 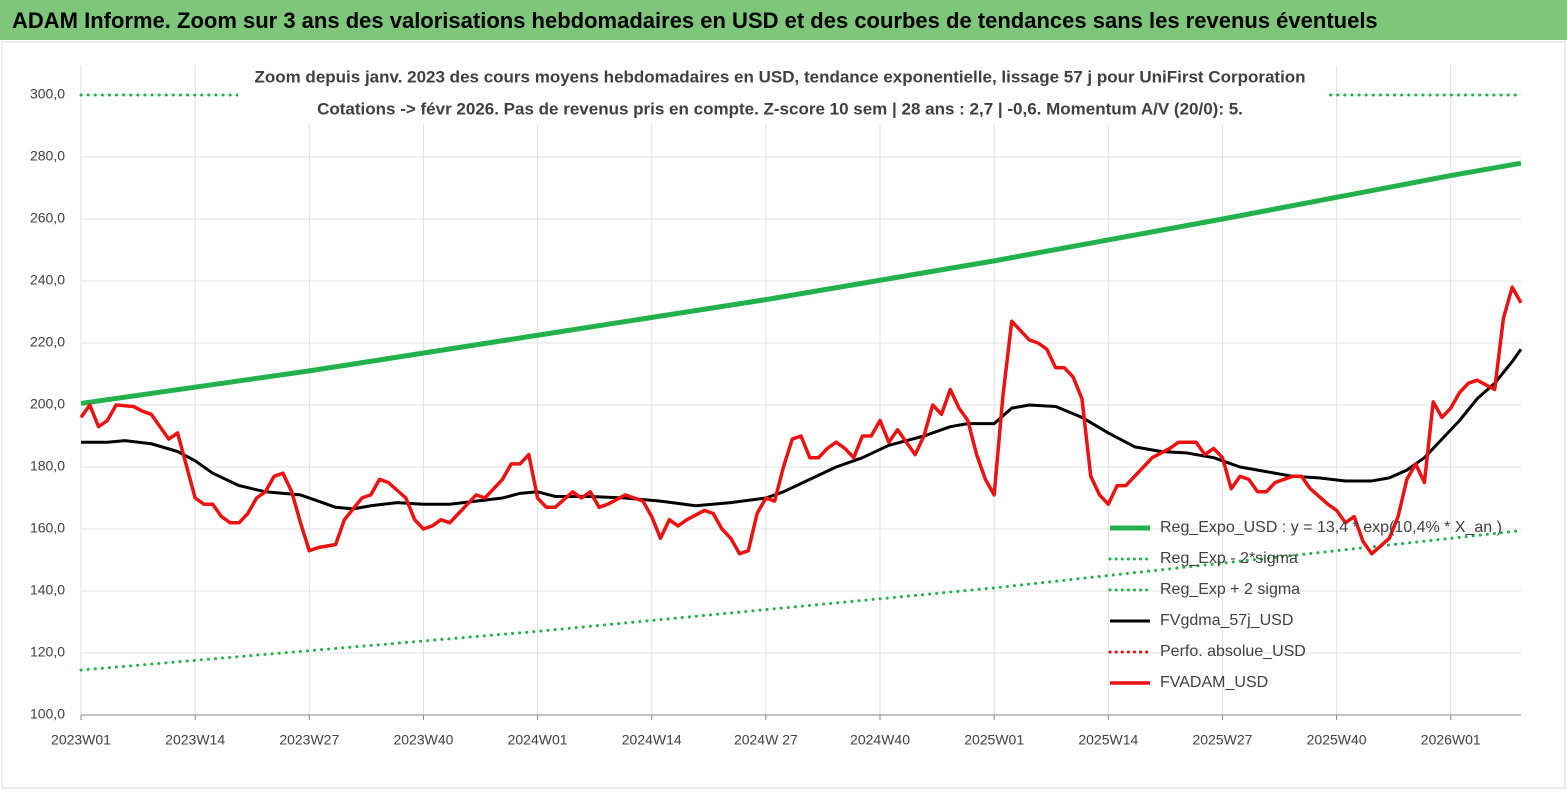 I want to click on legend-label: Reg_Exp - 2*sigma, so click(x=1229, y=558).